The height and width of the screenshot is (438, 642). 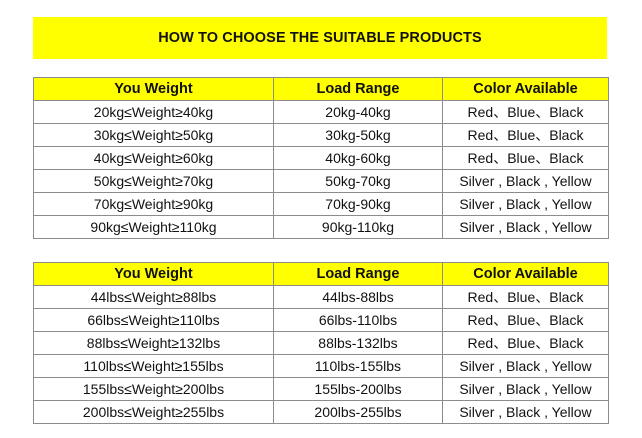 I want to click on title-banner: HOW TO CHOOSE THE SUITABLE PRODUCTS, so click(x=320, y=38).